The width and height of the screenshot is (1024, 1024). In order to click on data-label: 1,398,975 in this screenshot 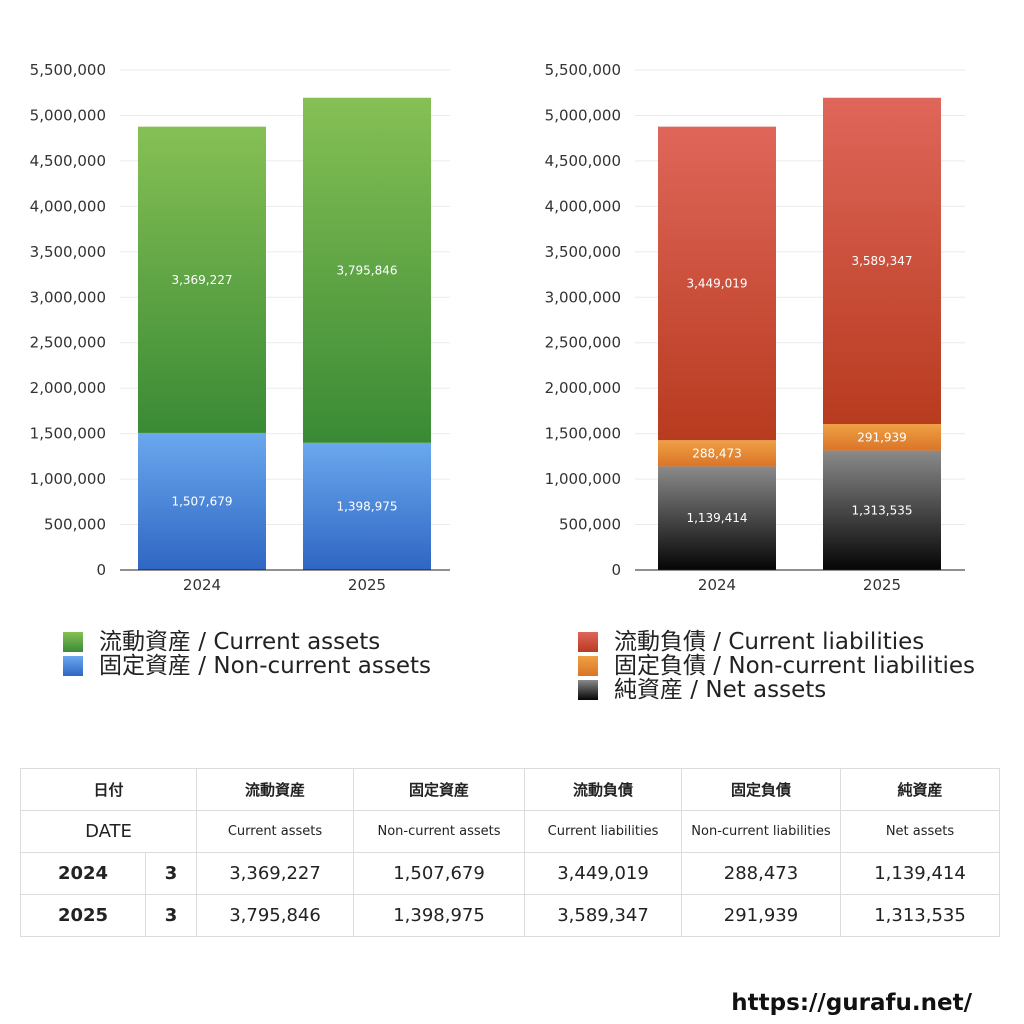, I will do `click(366, 506)`.